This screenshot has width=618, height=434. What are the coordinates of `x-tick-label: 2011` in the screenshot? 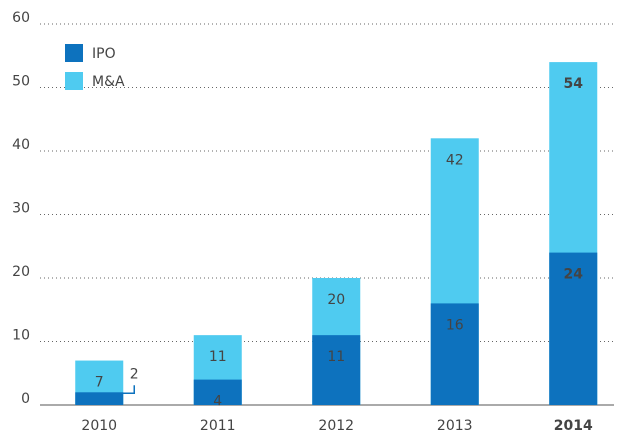 It's located at (218, 426).